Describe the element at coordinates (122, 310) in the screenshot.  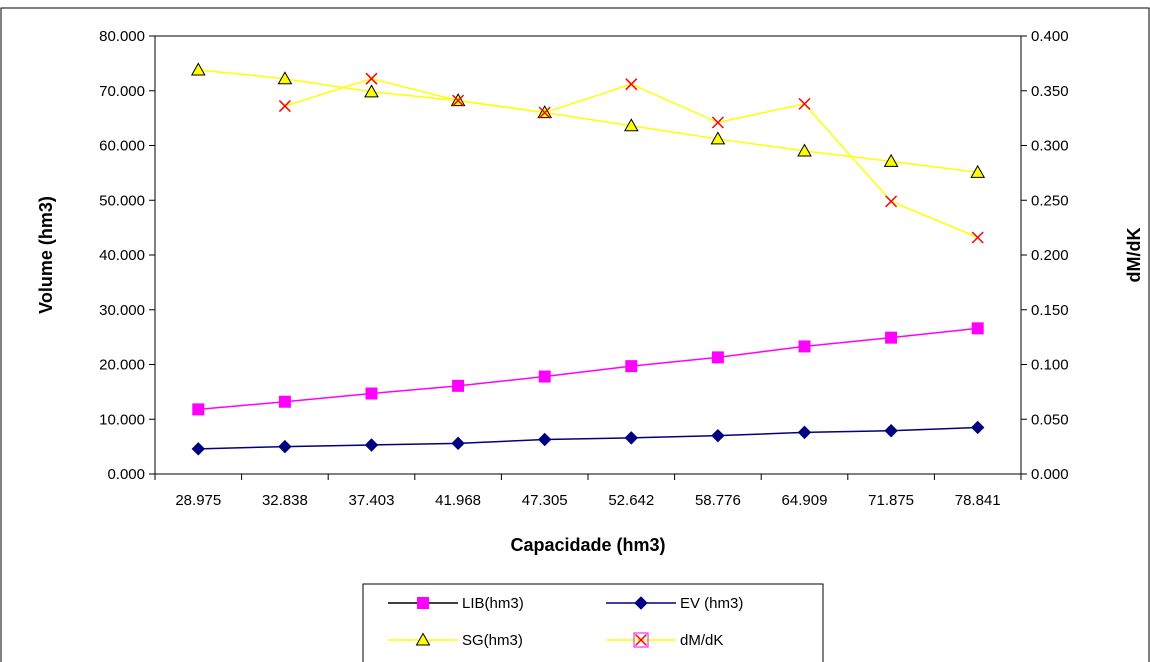
I see `y-tick-label: 30.000` at that location.